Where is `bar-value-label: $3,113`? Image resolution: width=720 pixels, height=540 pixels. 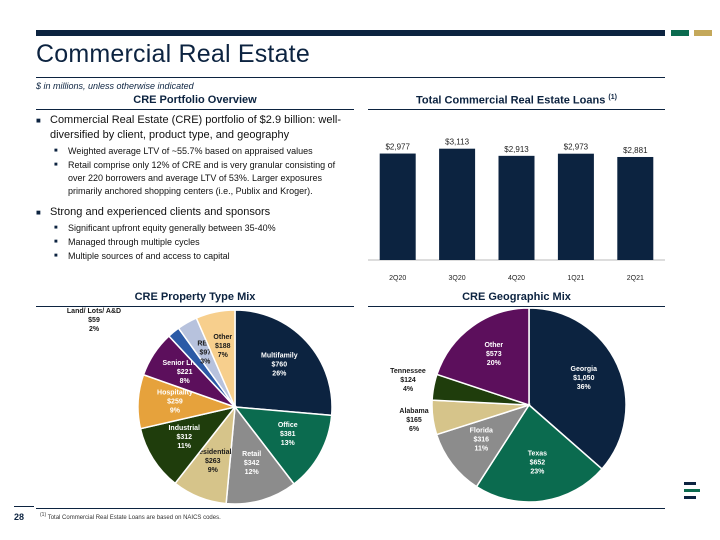 bar-value-label: $3,113 is located at coordinates (457, 142).